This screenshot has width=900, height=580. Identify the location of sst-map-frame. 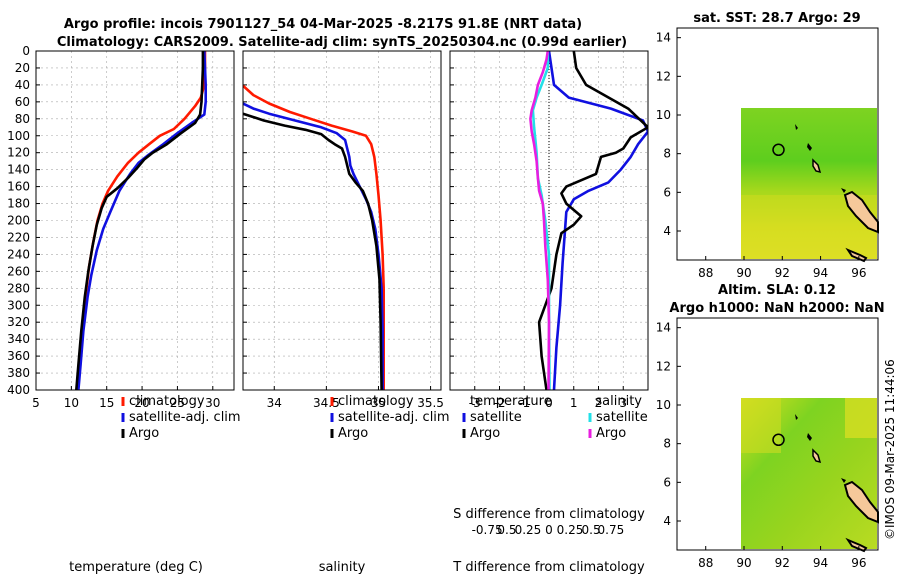
(777, 144).